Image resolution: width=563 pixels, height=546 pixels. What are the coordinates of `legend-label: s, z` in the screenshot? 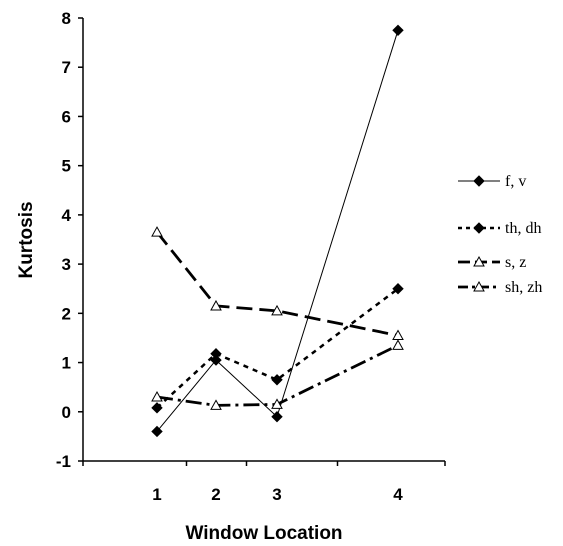 It's located at (515, 262).